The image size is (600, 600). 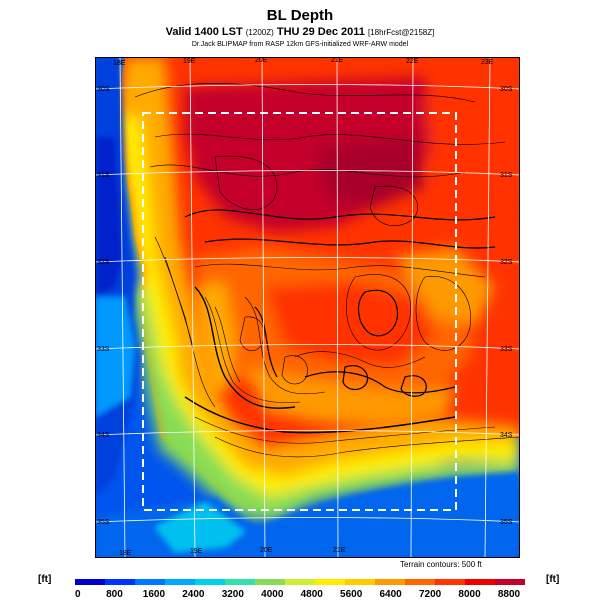 What do you see at coordinates (412, 61) in the screenshot?
I see `lon-label: 22E` at bounding box center [412, 61].